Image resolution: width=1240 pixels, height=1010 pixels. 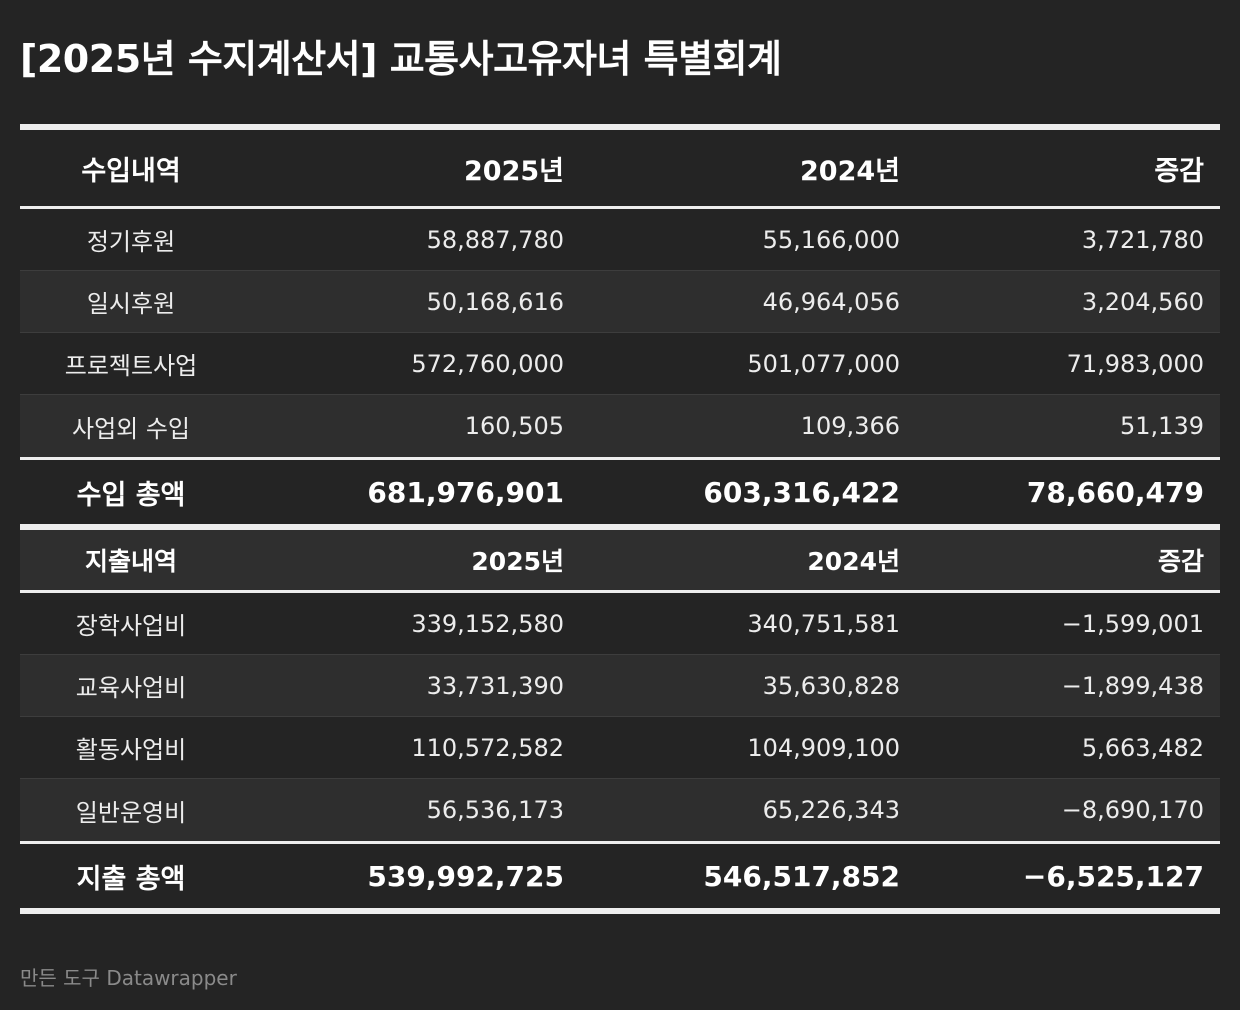 I want to click on income-header-rule, so click(x=620, y=207).